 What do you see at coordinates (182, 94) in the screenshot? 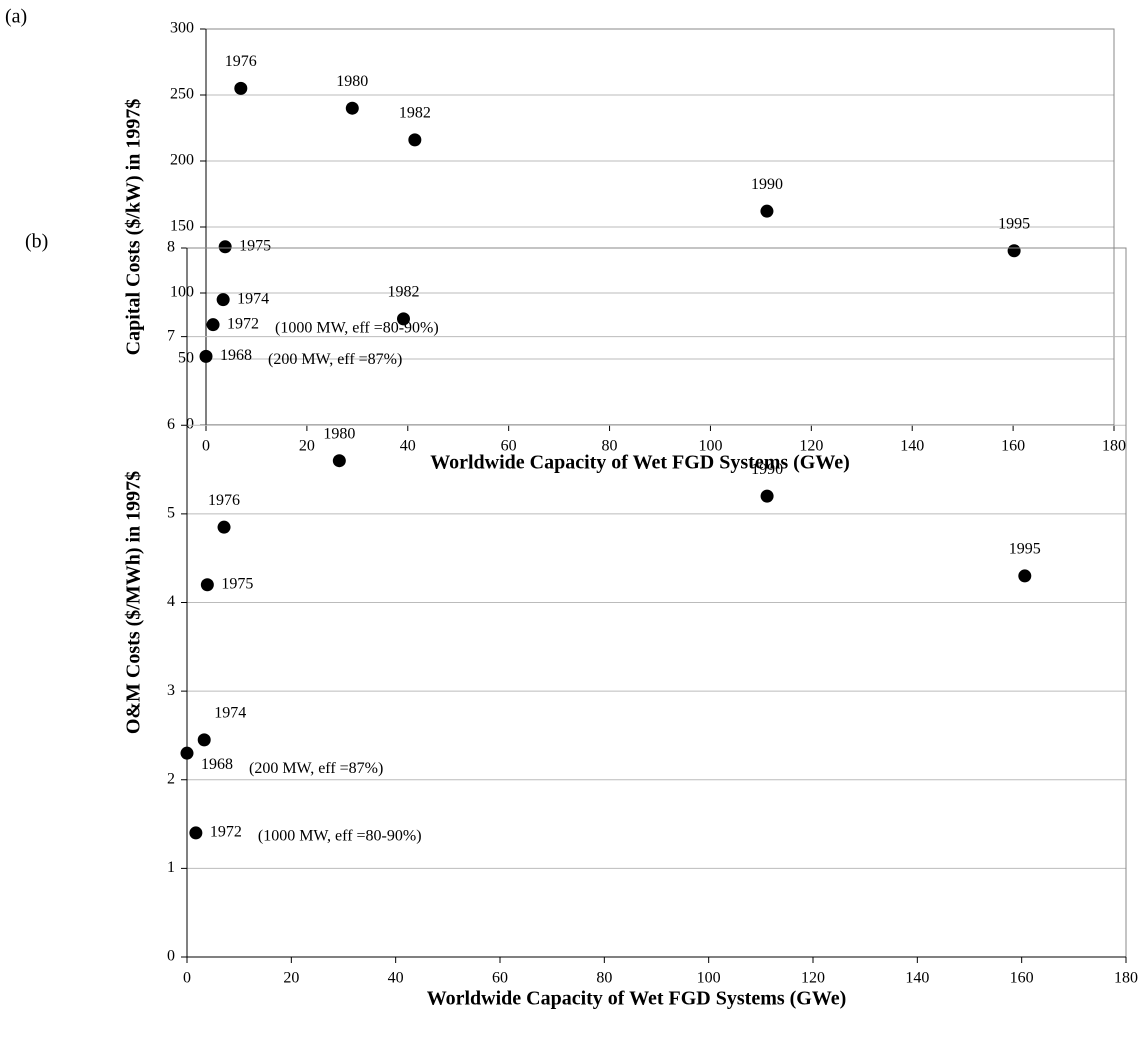
I see `y-tick-label: 250` at bounding box center [182, 94].